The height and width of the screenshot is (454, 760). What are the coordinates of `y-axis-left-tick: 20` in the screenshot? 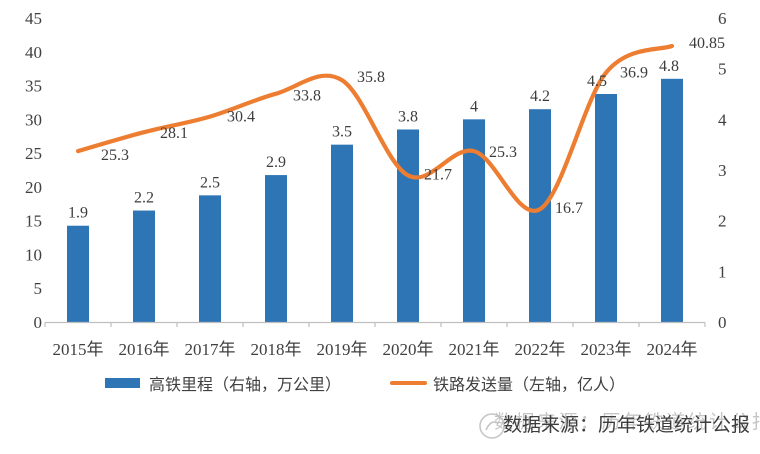 It's located at (33, 187).